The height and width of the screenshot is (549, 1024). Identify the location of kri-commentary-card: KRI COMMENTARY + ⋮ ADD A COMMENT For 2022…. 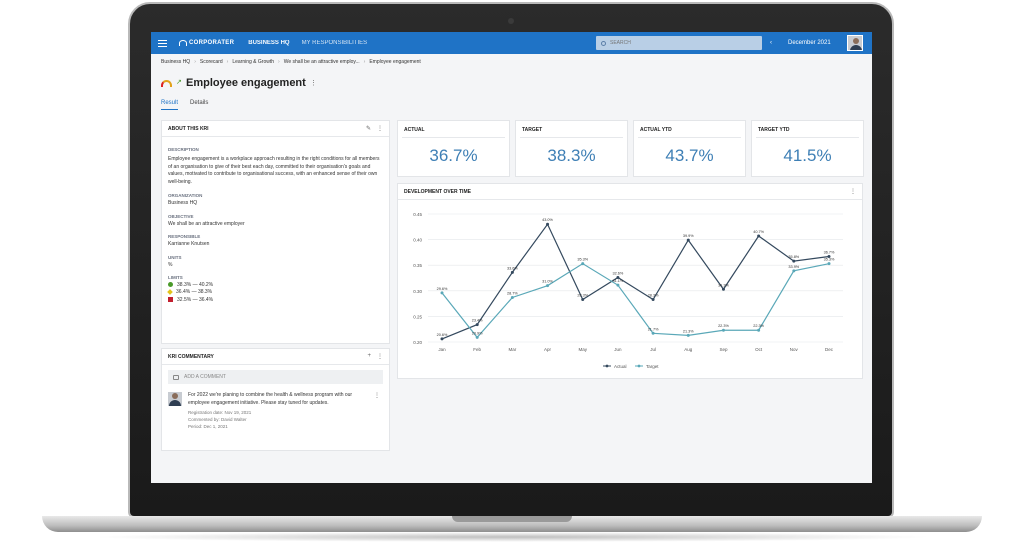
(275, 399).